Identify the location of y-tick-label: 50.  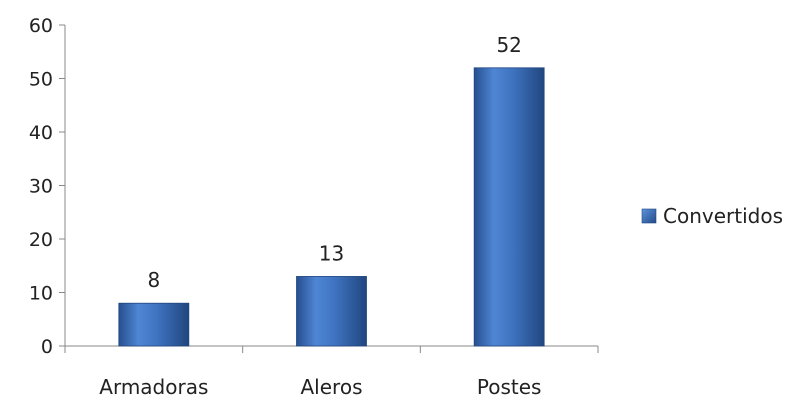
(41, 80).